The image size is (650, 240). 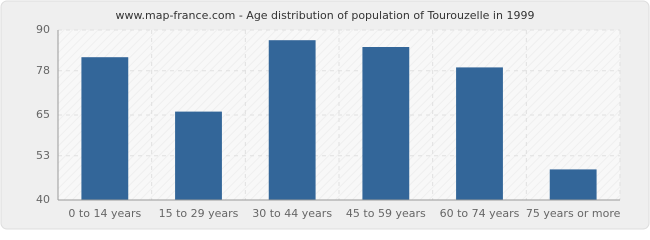 What do you see at coordinates (480, 213) in the screenshot?
I see `x-tick-label: 60 to 74 years` at bounding box center [480, 213].